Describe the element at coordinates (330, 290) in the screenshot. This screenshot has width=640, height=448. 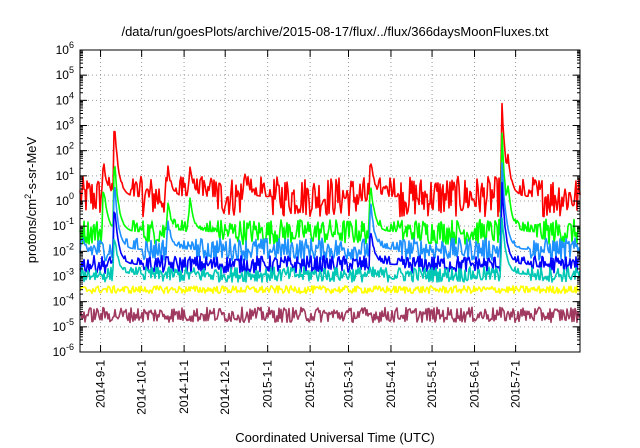
I see `series-6-line` at that location.